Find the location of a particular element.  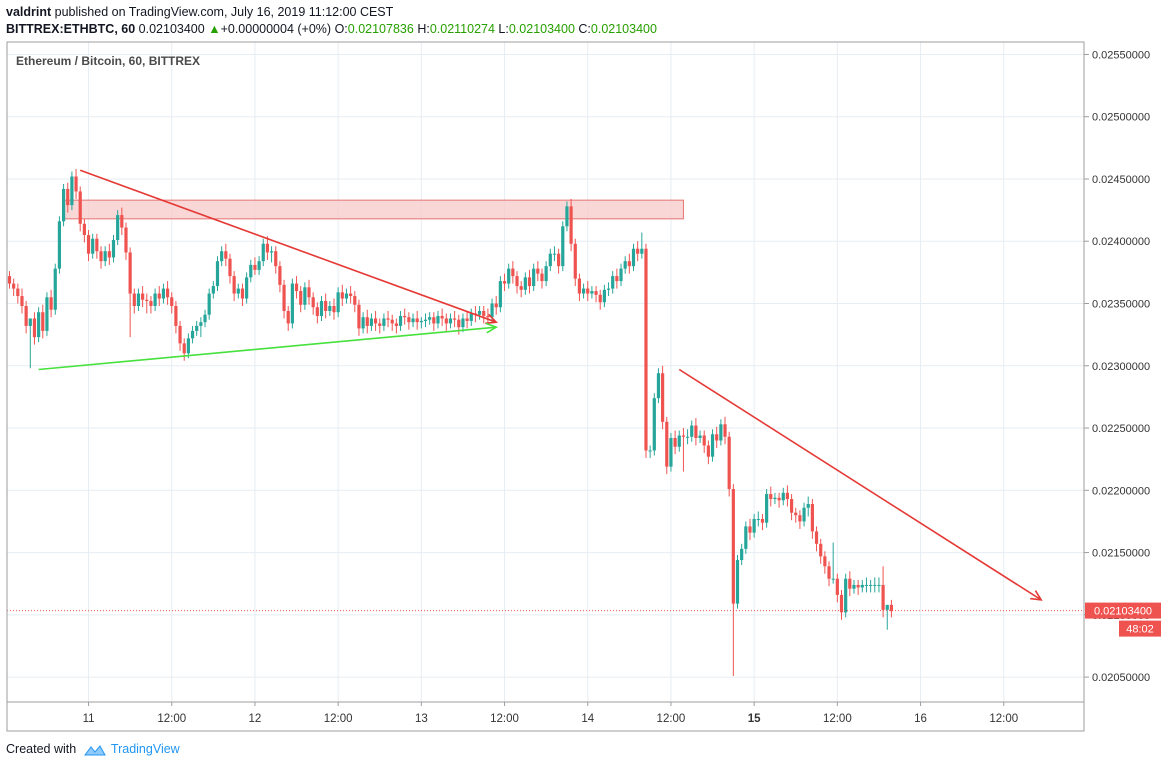

open-label: O: is located at coordinates (341, 29).